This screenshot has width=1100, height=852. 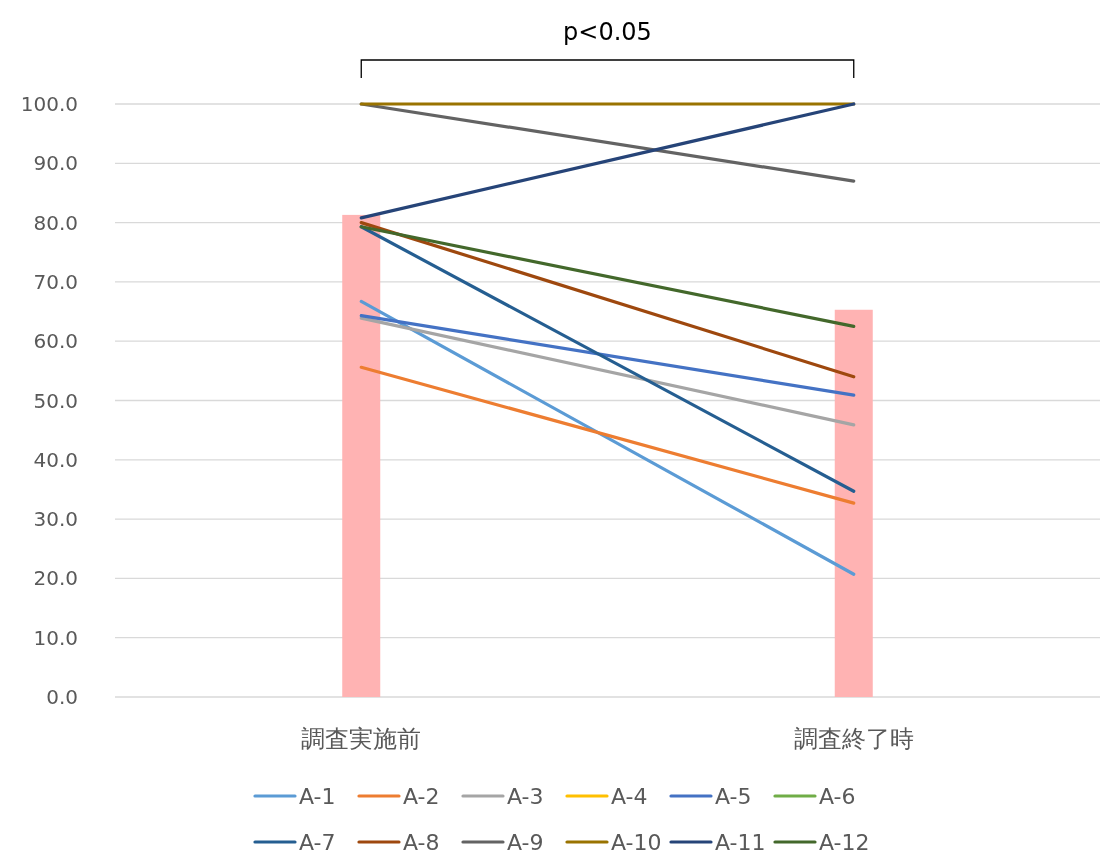 What do you see at coordinates (636, 841) in the screenshot?
I see `legend-label: A-10` at bounding box center [636, 841].